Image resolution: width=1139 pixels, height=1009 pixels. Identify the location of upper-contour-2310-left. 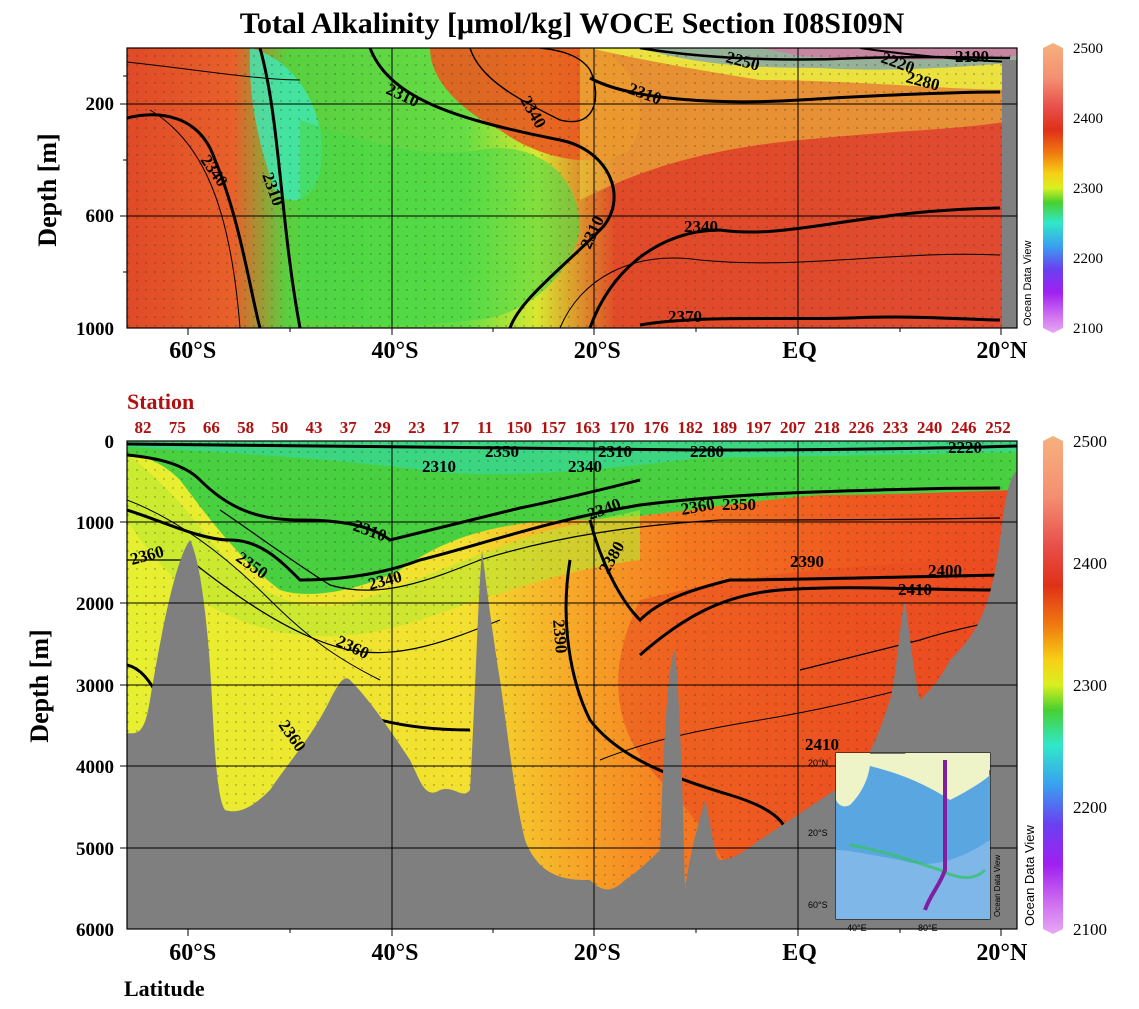
(280, 188).